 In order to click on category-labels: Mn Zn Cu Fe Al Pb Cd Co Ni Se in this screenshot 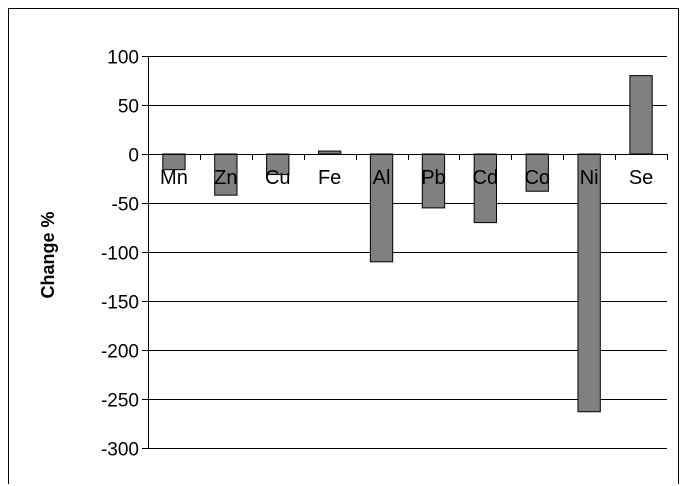, I will do `click(406, 178)`.